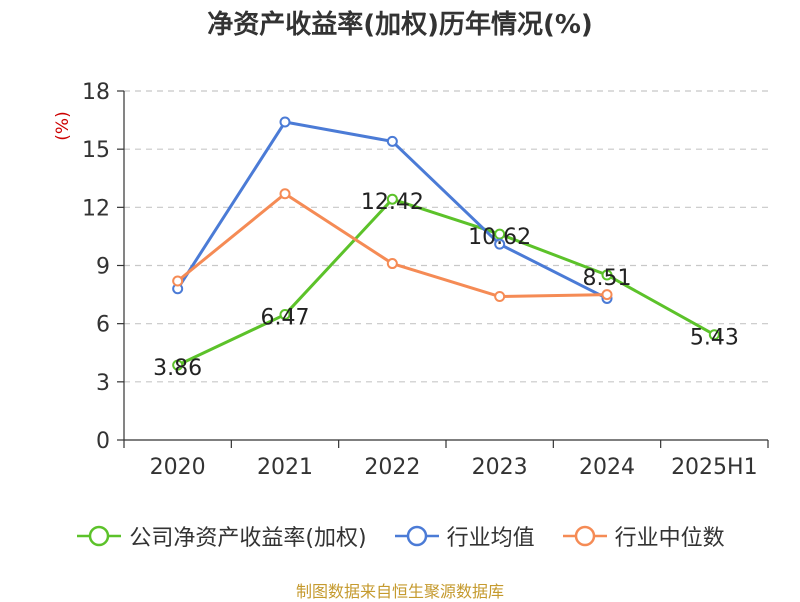 Image resolution: width=800 pixels, height=602 pixels. What do you see at coordinates (399, 591) in the screenshot?
I see `source-note: 制图数据来自恒生聚源数据库` at bounding box center [399, 591].